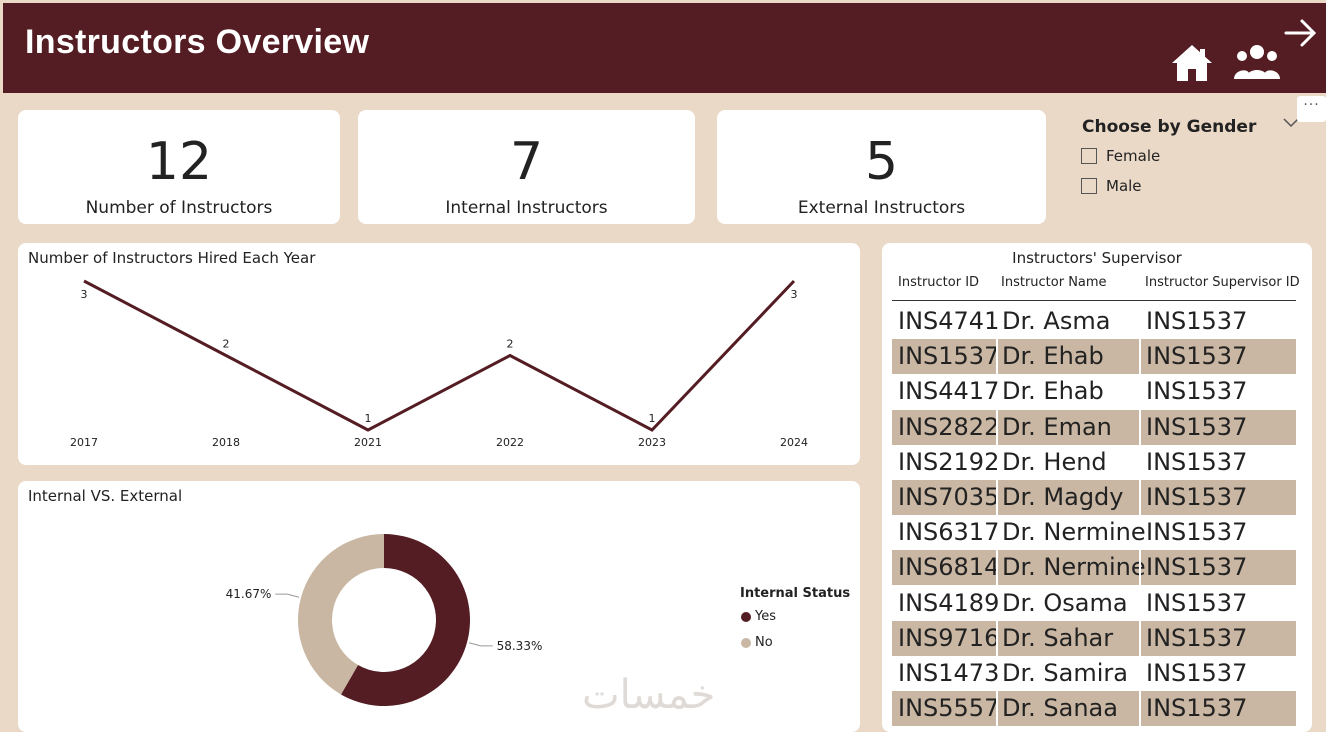 This screenshot has height=732, width=1326. I want to click on watermark: خمسات, so click(649, 695).